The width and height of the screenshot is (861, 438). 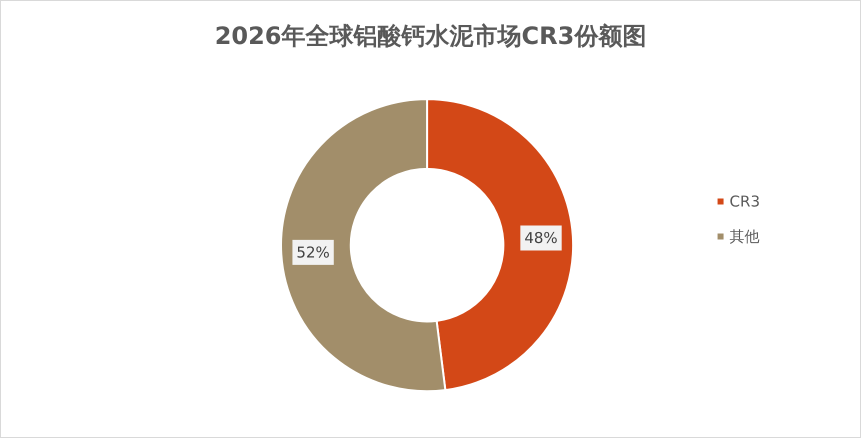 I want to click on legend-label: CR3, so click(x=745, y=201).